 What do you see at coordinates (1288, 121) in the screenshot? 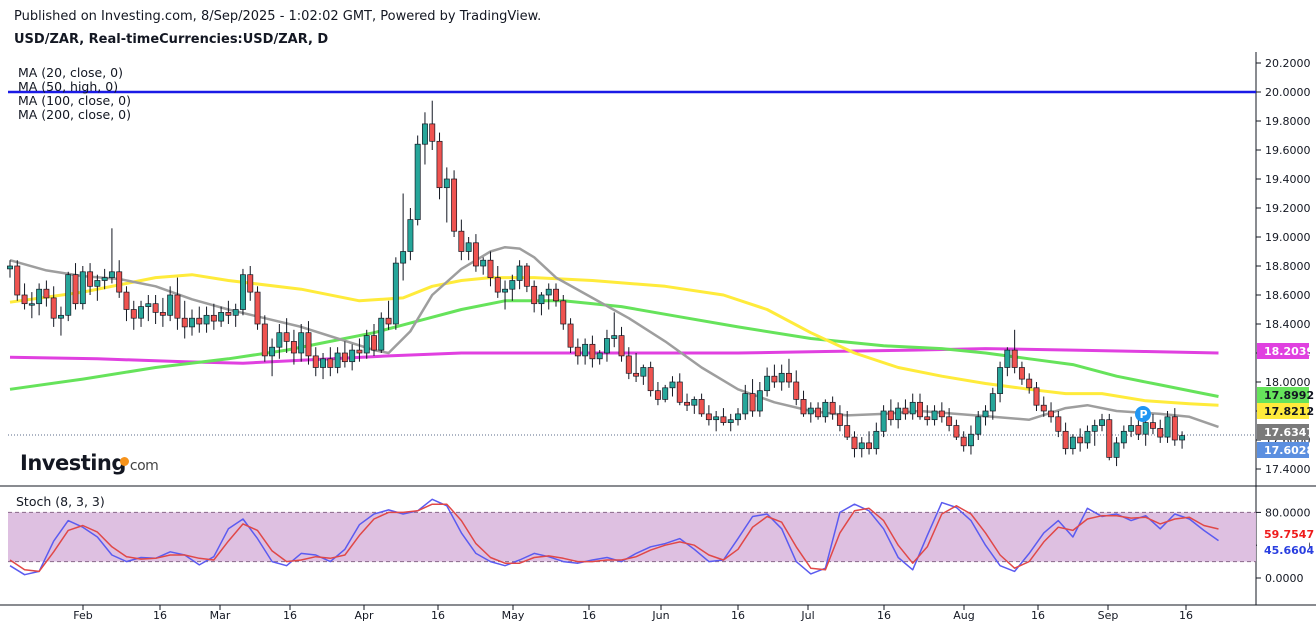
I see `y-tick-label: 19.8000` at bounding box center [1288, 121].